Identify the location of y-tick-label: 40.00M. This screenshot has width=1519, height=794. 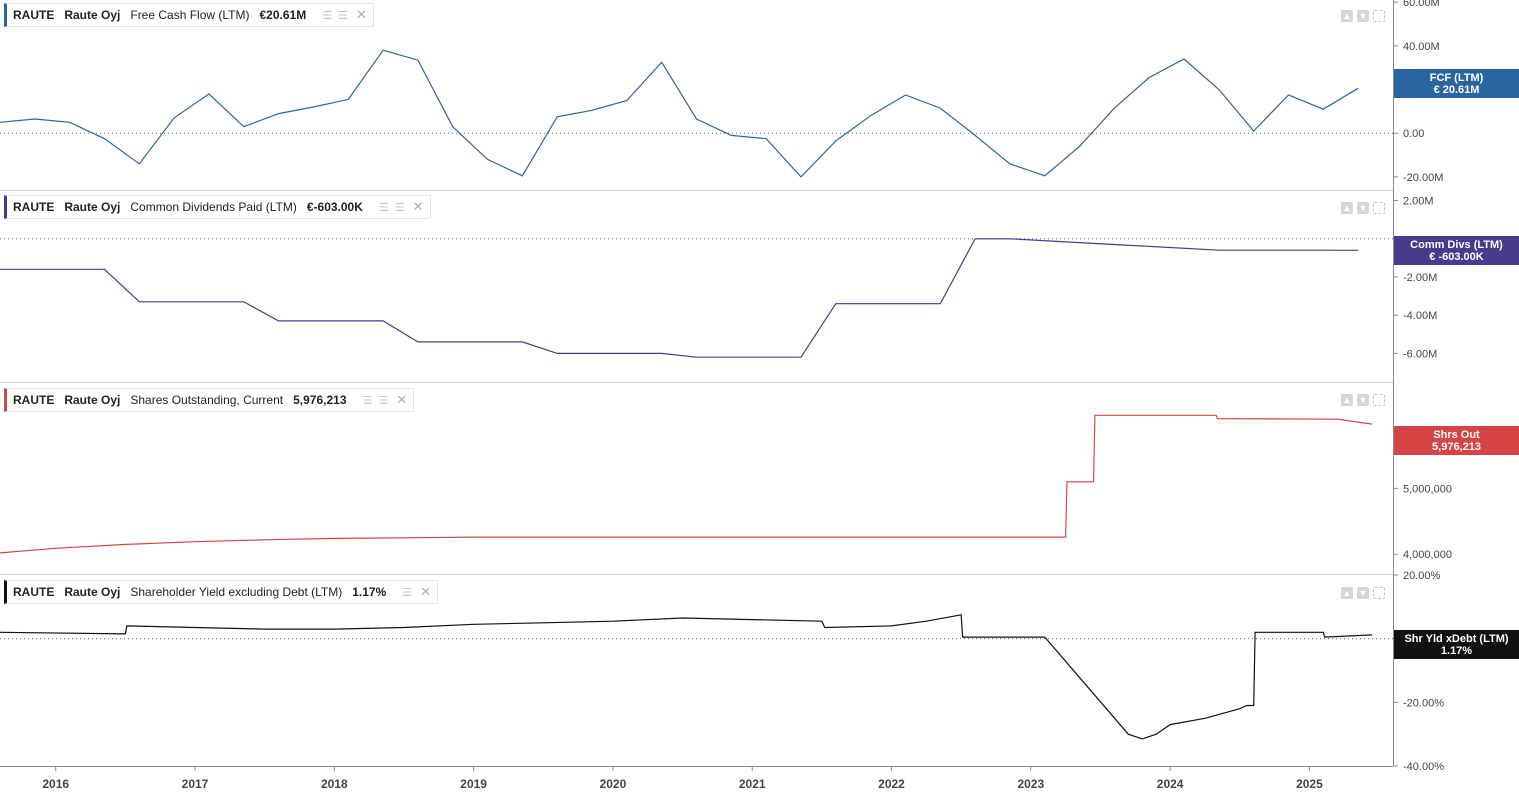
(1421, 47).